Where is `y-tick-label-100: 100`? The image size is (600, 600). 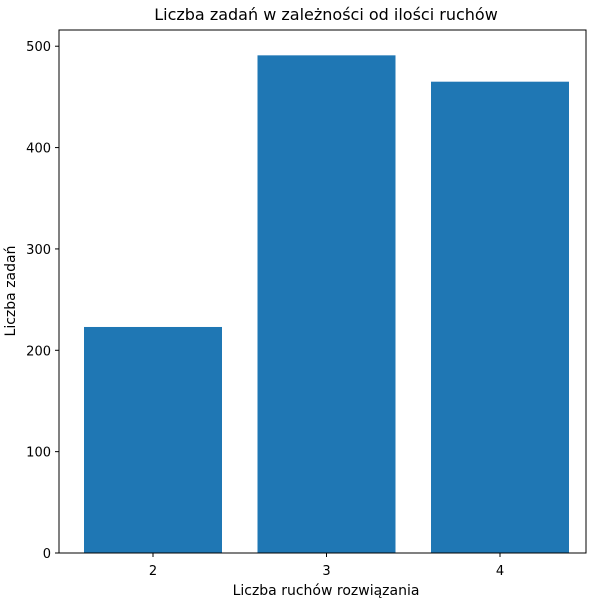
y-tick-label-100: 100 is located at coordinates (38, 453).